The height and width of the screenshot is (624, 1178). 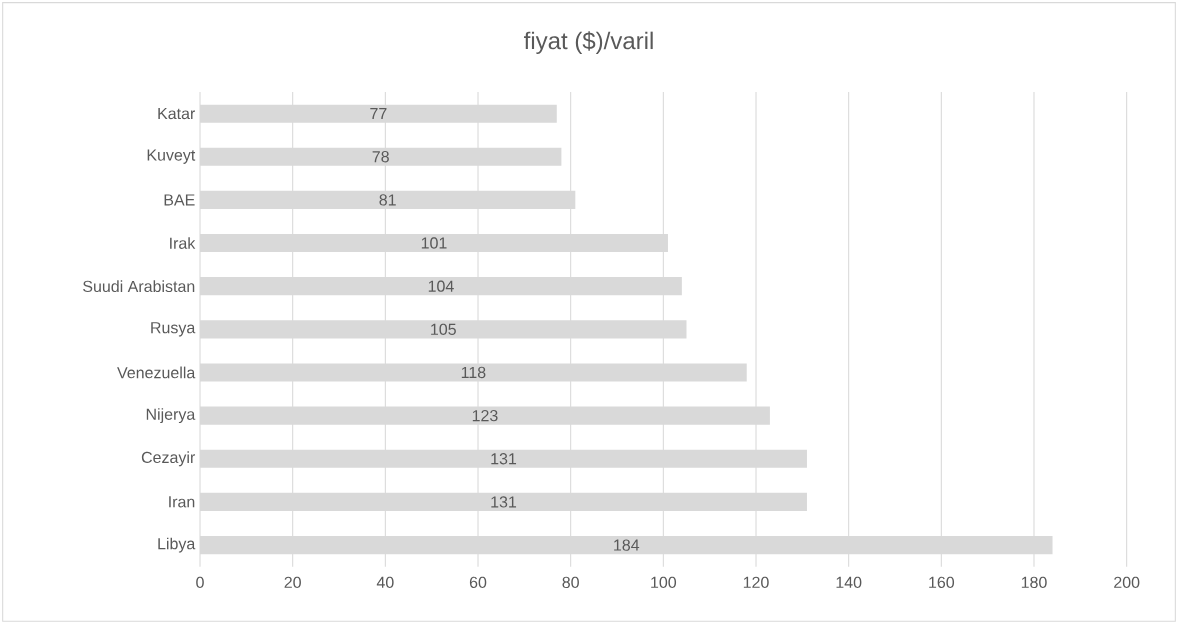 I want to click on y-tick-label: Iran, so click(x=182, y=502).